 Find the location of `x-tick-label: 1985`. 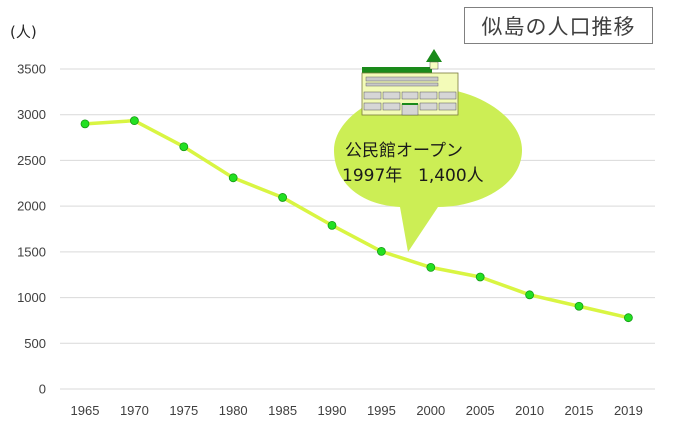

x-tick-label: 1985 is located at coordinates (282, 410).